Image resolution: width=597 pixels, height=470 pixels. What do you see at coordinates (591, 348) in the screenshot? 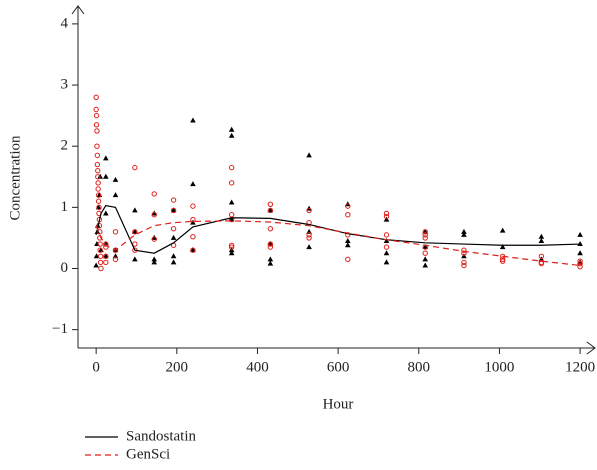
I see `x-axis-arrow` at bounding box center [591, 348].